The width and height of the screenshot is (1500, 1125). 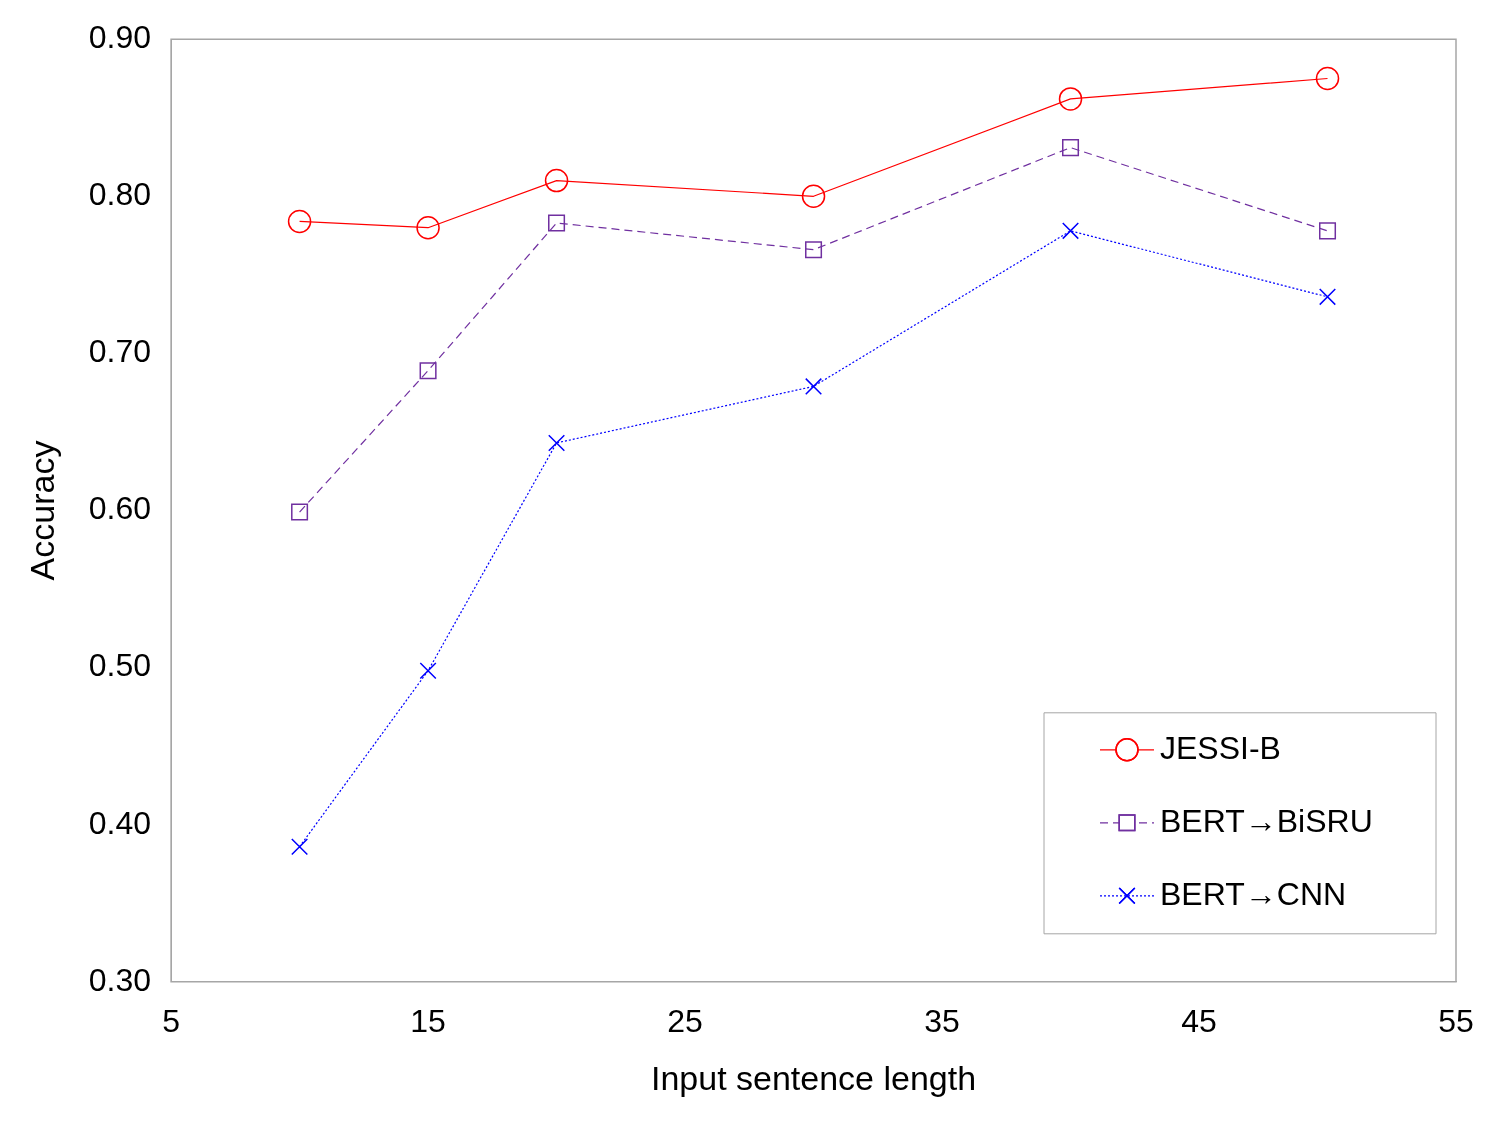 What do you see at coordinates (120, 508) in the screenshot?
I see `y-tick-label: 0.60` at bounding box center [120, 508].